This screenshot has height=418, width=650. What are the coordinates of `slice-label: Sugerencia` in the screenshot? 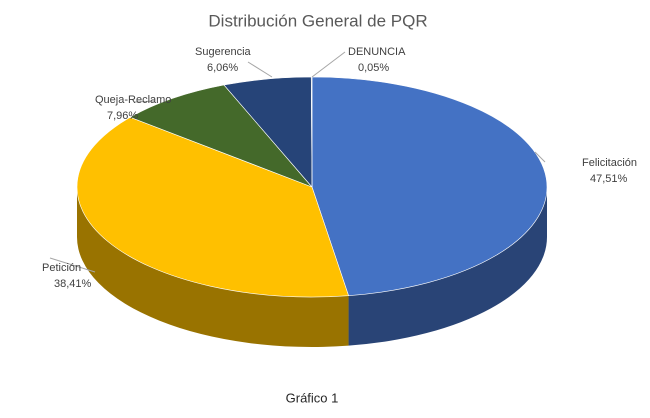 It's located at (223, 52).